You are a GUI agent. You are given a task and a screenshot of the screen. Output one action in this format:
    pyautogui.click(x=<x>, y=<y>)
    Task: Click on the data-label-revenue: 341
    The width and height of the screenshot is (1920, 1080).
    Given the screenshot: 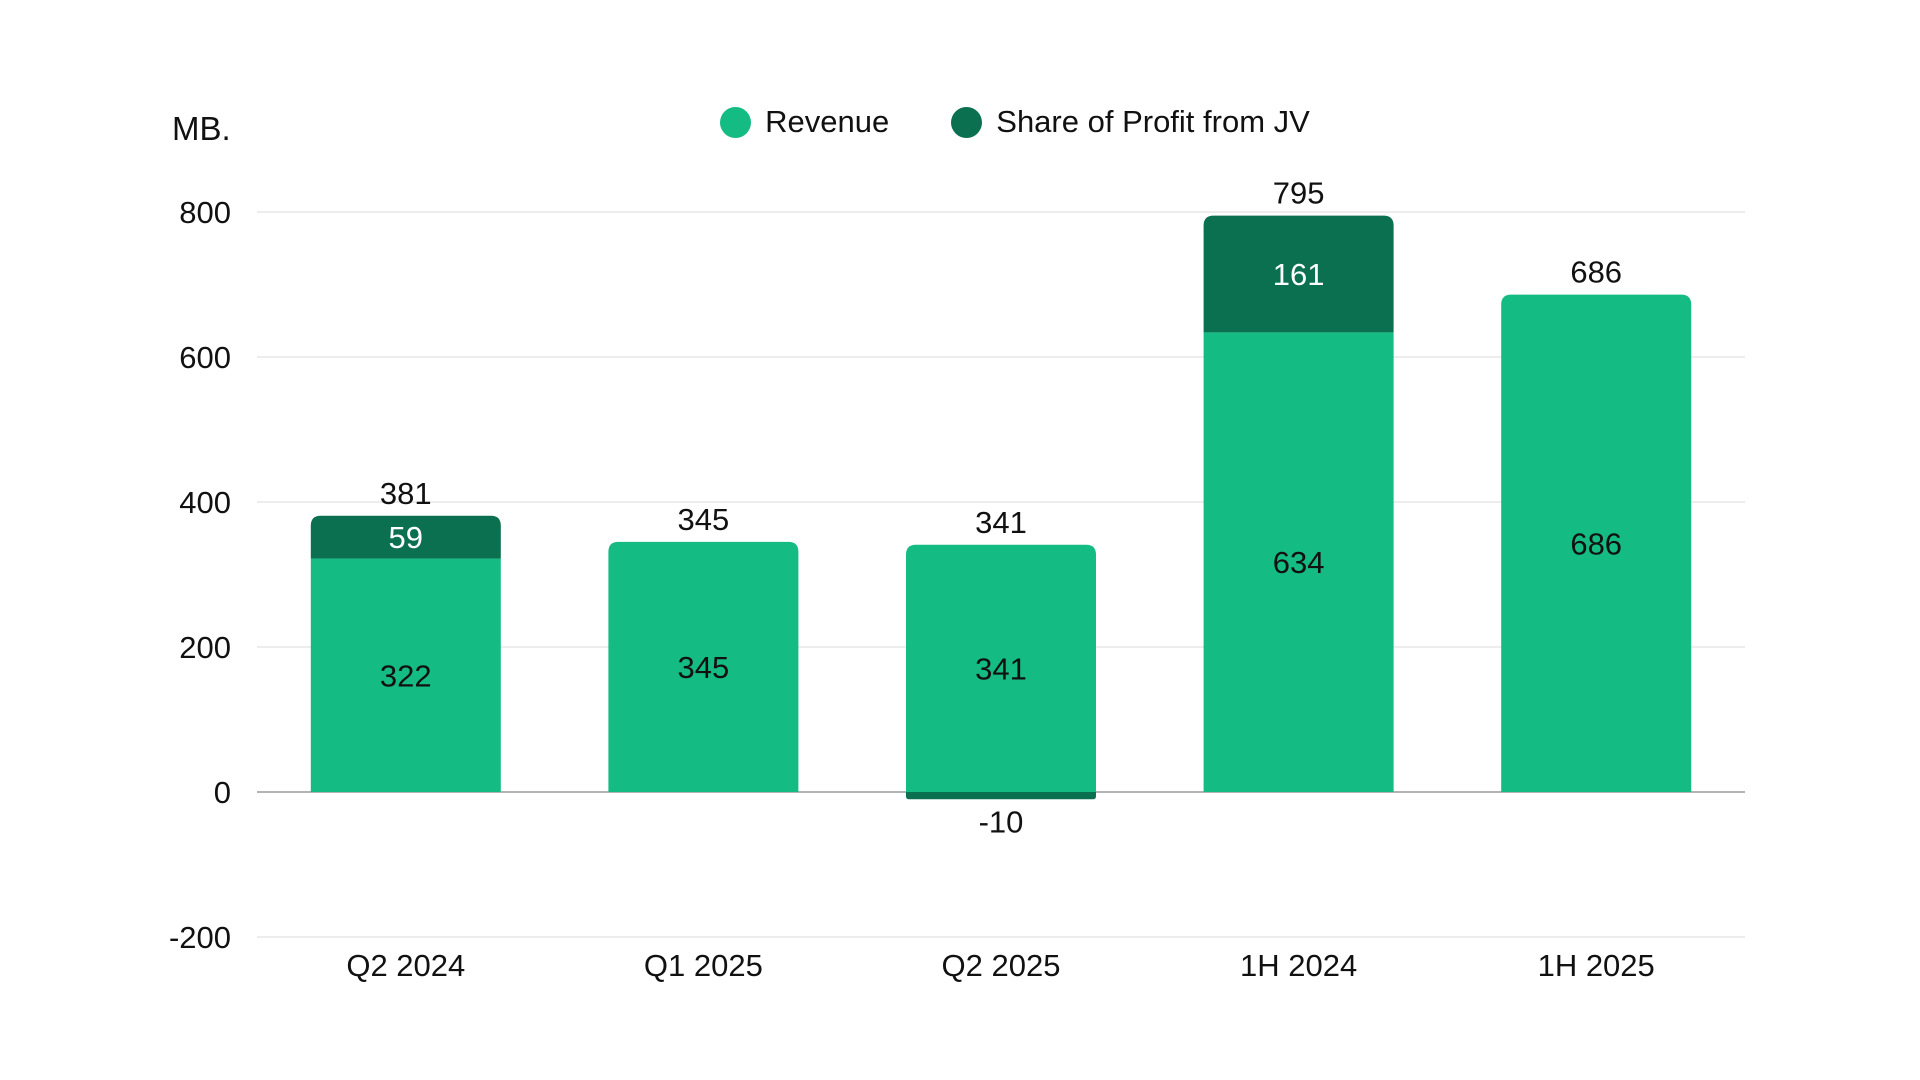 What is the action you would take?
    pyautogui.click(x=1001, y=668)
    